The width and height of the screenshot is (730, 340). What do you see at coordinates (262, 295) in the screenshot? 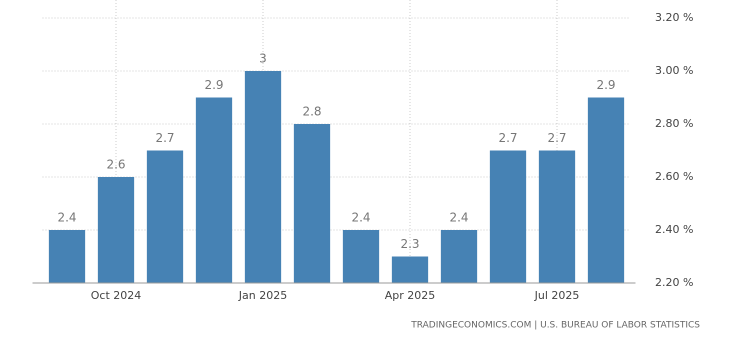
I see `x-tick-label: Jan 2025` at bounding box center [262, 295].